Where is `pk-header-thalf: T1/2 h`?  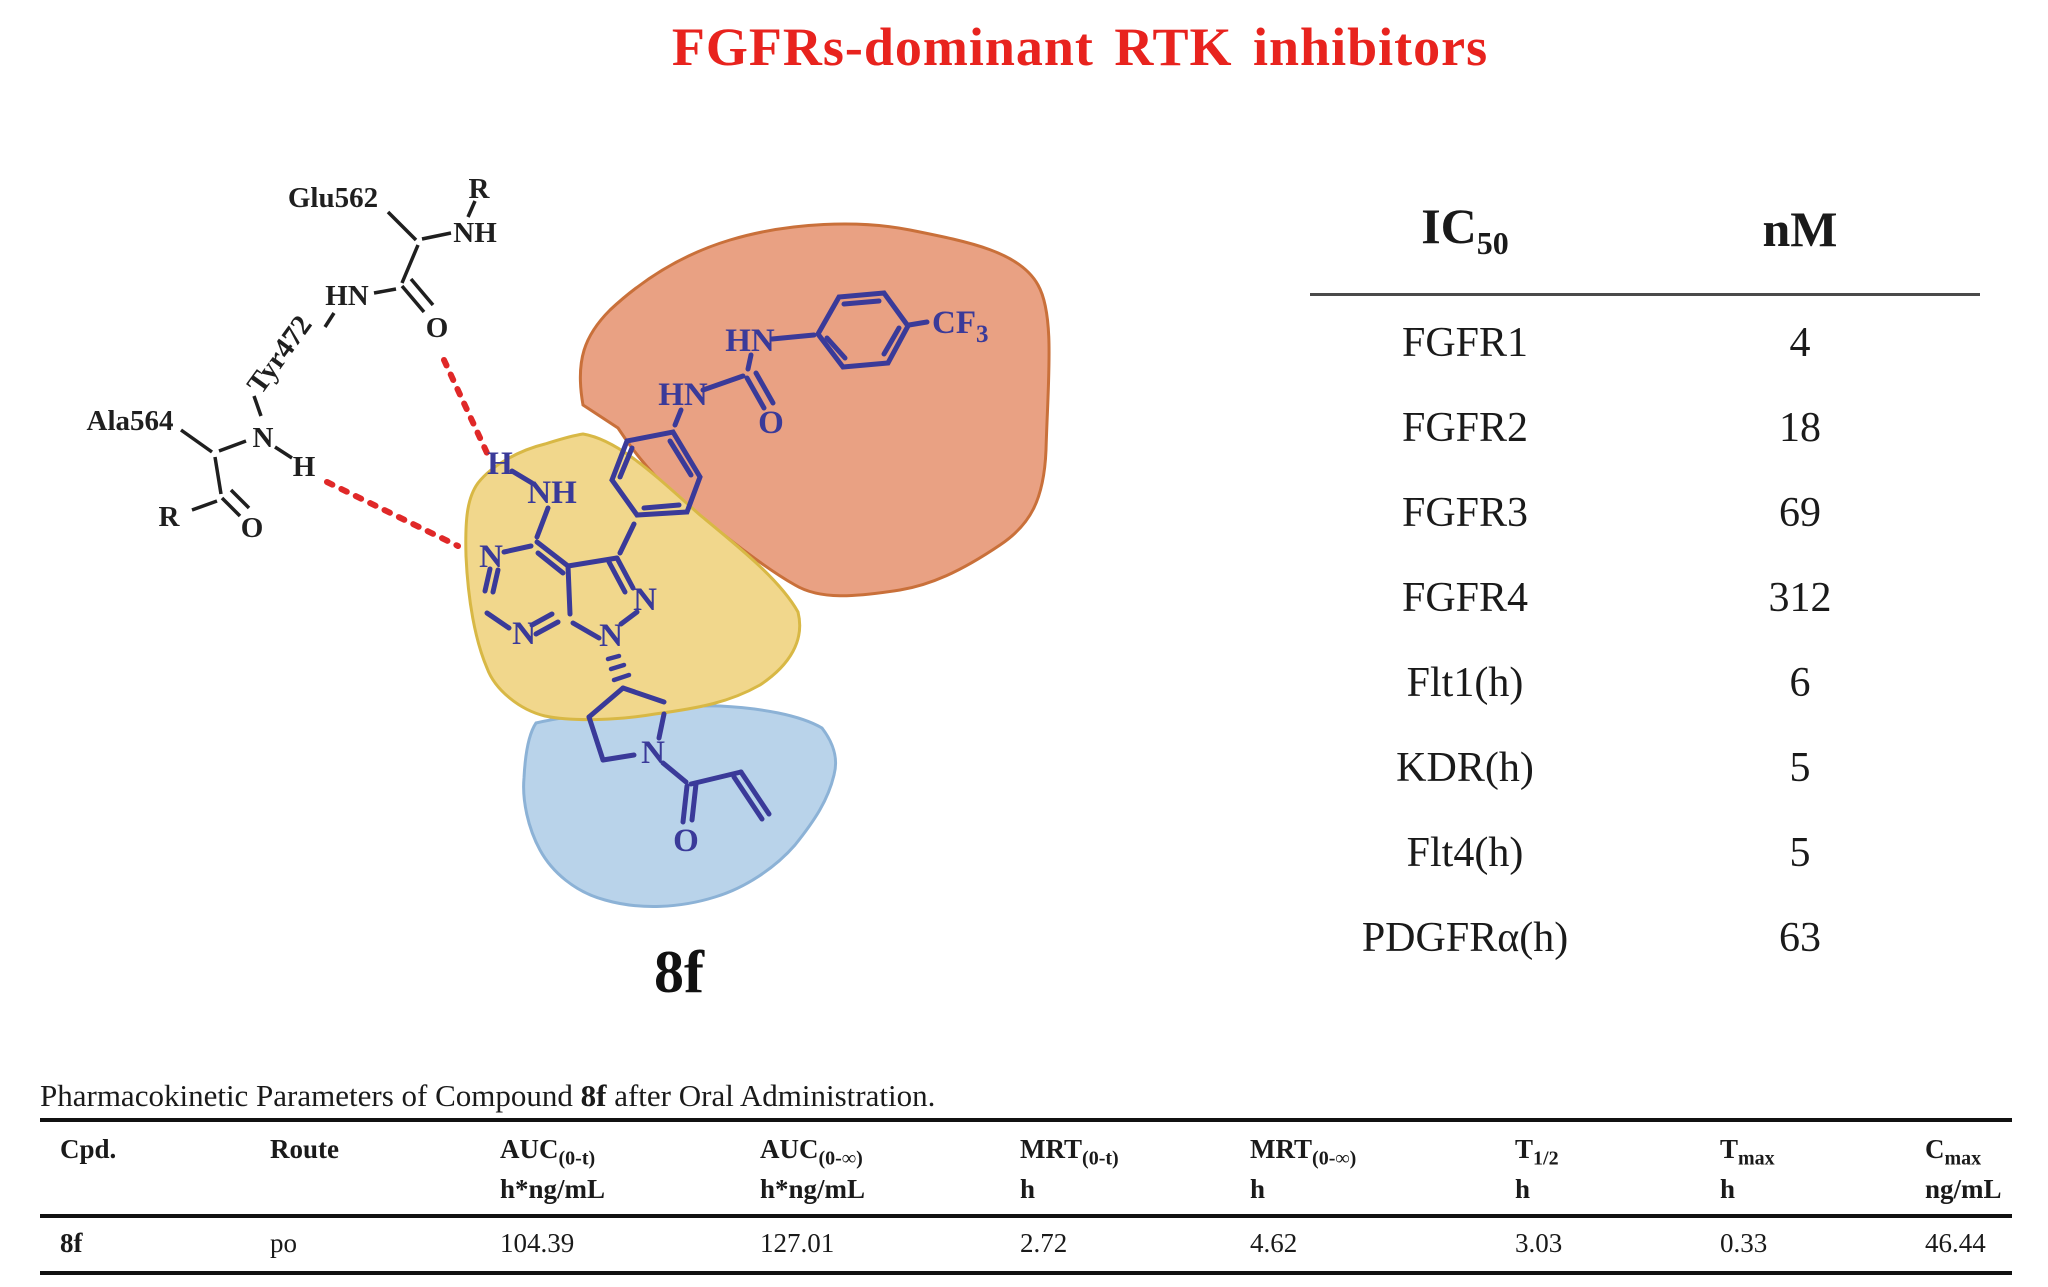 pk-header-thalf: T1/2 h is located at coordinates (1537, 1169).